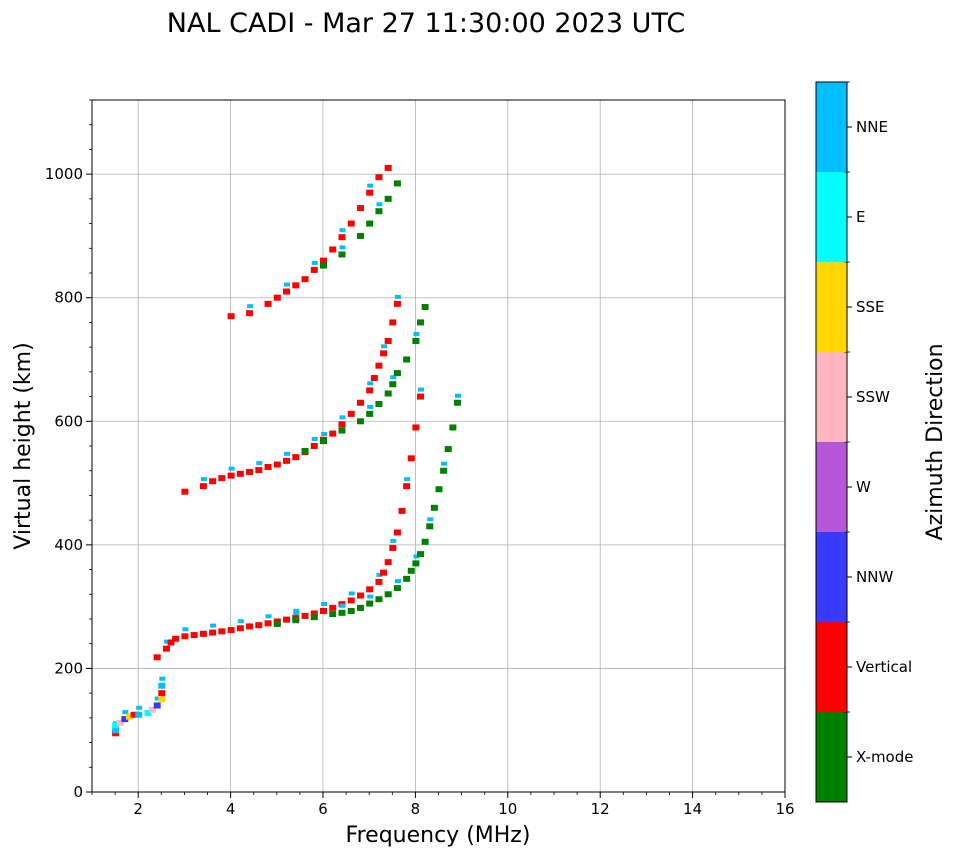 The height and width of the screenshot is (857, 958). Describe the element at coordinates (438, 835) in the screenshot. I see `x-axis-label: Frequency (MHz)` at that location.